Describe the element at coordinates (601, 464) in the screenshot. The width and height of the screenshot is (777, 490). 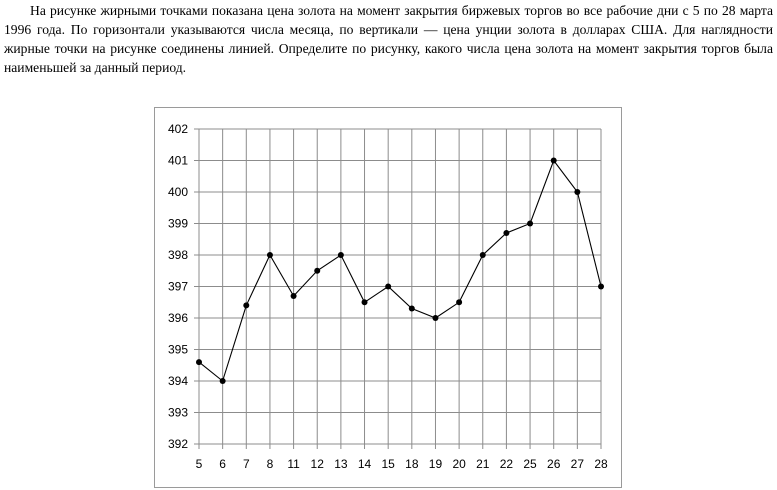
I see `x-tick-label: 28` at that location.